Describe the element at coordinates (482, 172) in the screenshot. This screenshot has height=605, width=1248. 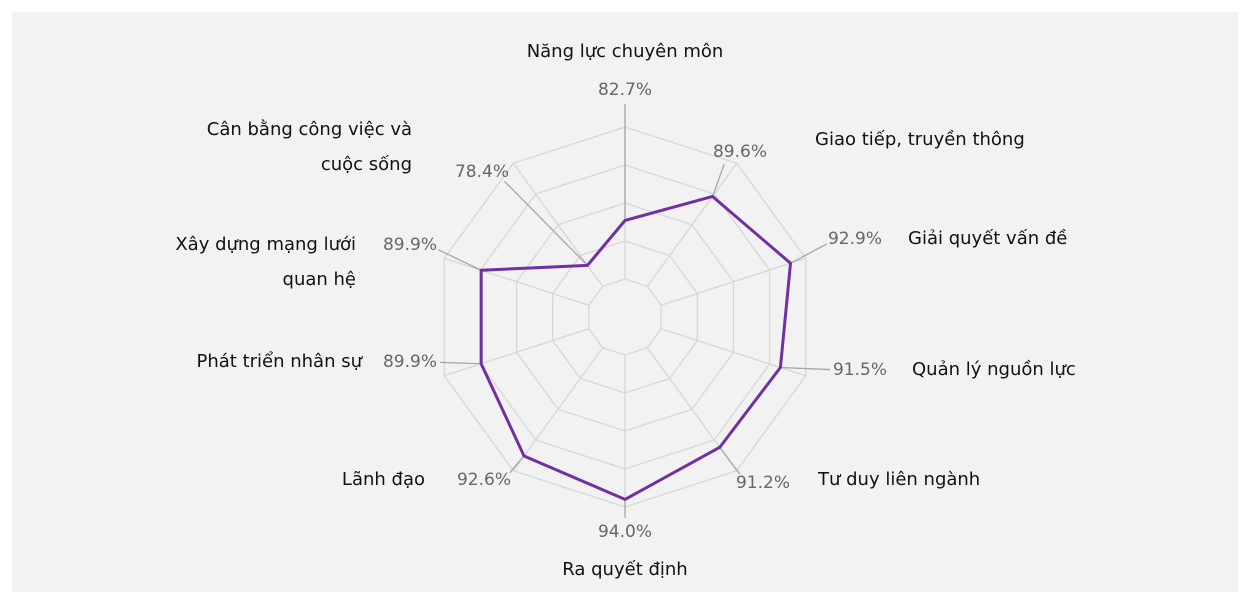
I see `value-label: 78.4%` at that location.